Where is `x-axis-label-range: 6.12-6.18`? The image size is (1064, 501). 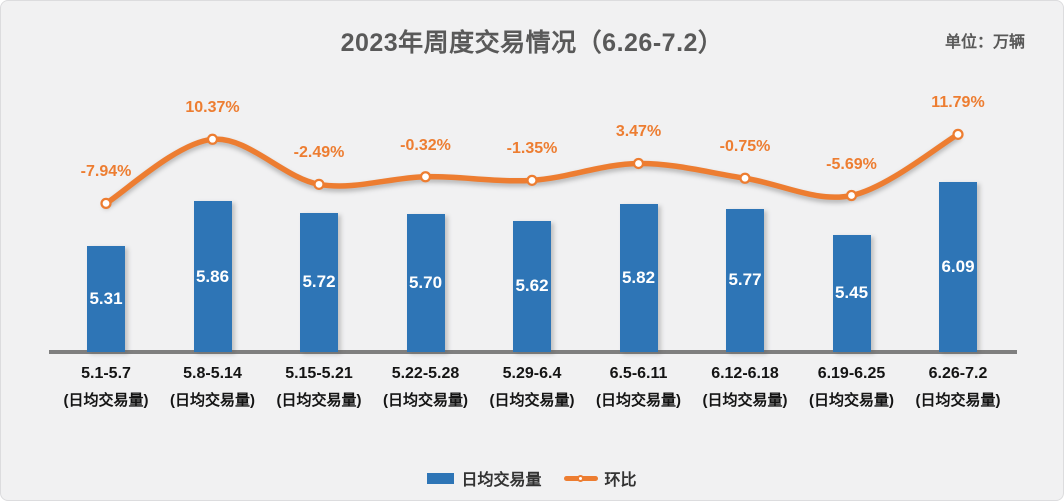 x-axis-label-range: 6.12-6.18 is located at coordinates (745, 373).